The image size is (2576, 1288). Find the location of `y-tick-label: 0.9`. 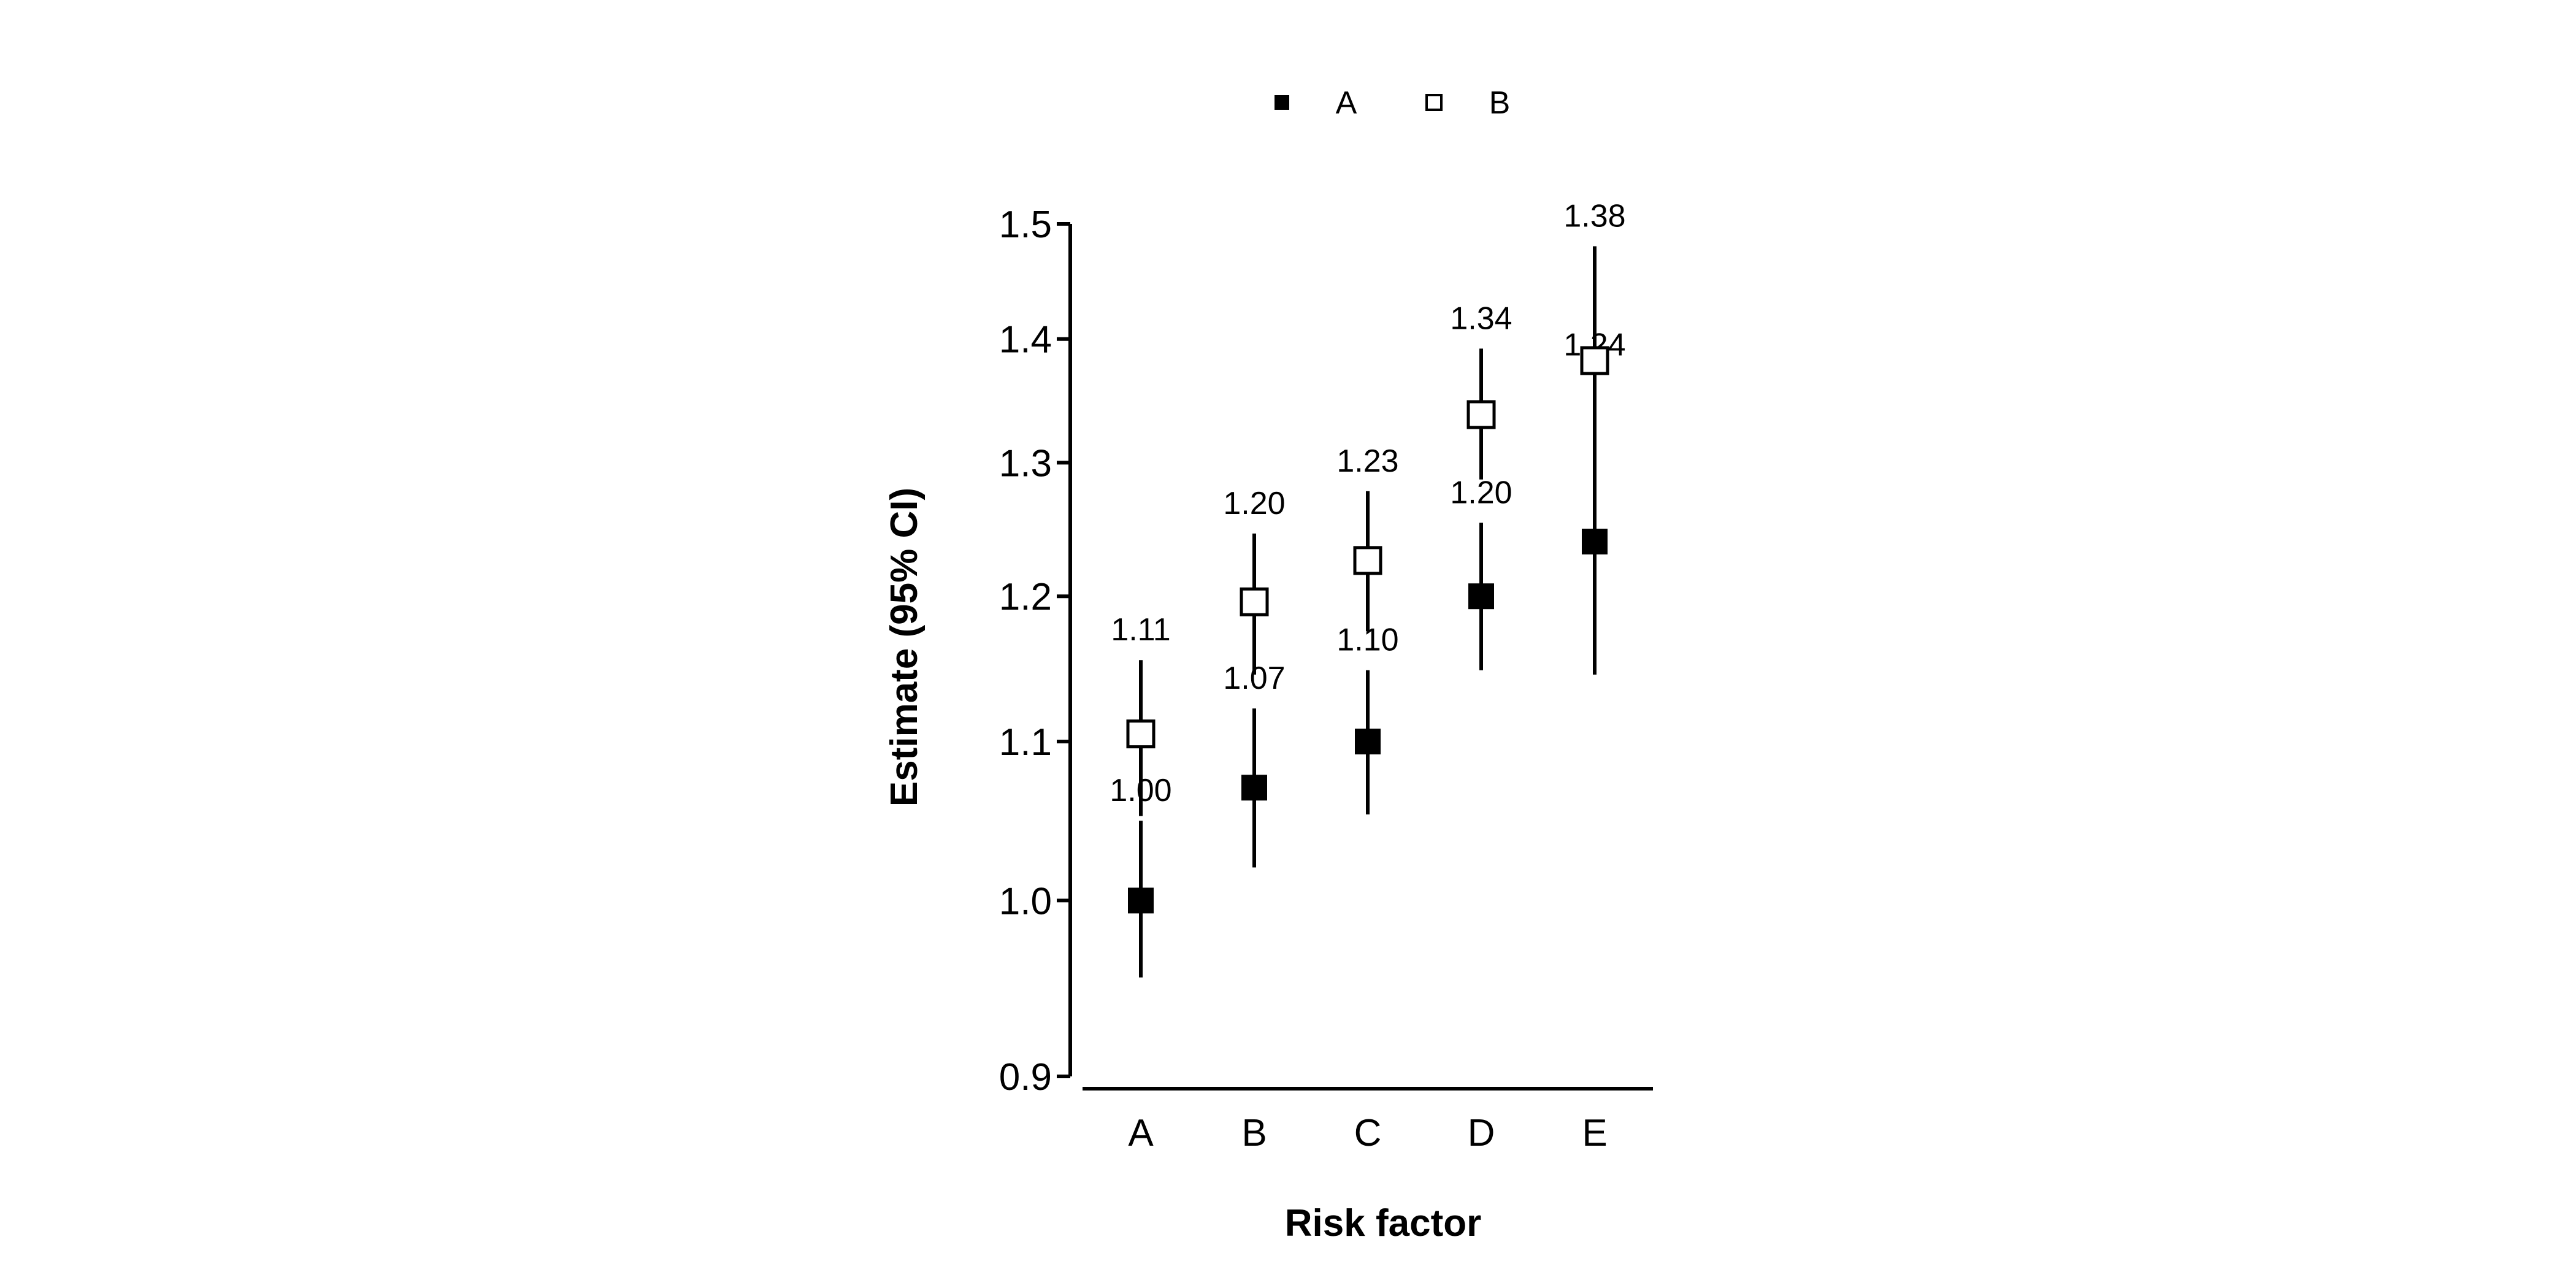

y-tick-label: 0.9 is located at coordinates (1025, 1077).